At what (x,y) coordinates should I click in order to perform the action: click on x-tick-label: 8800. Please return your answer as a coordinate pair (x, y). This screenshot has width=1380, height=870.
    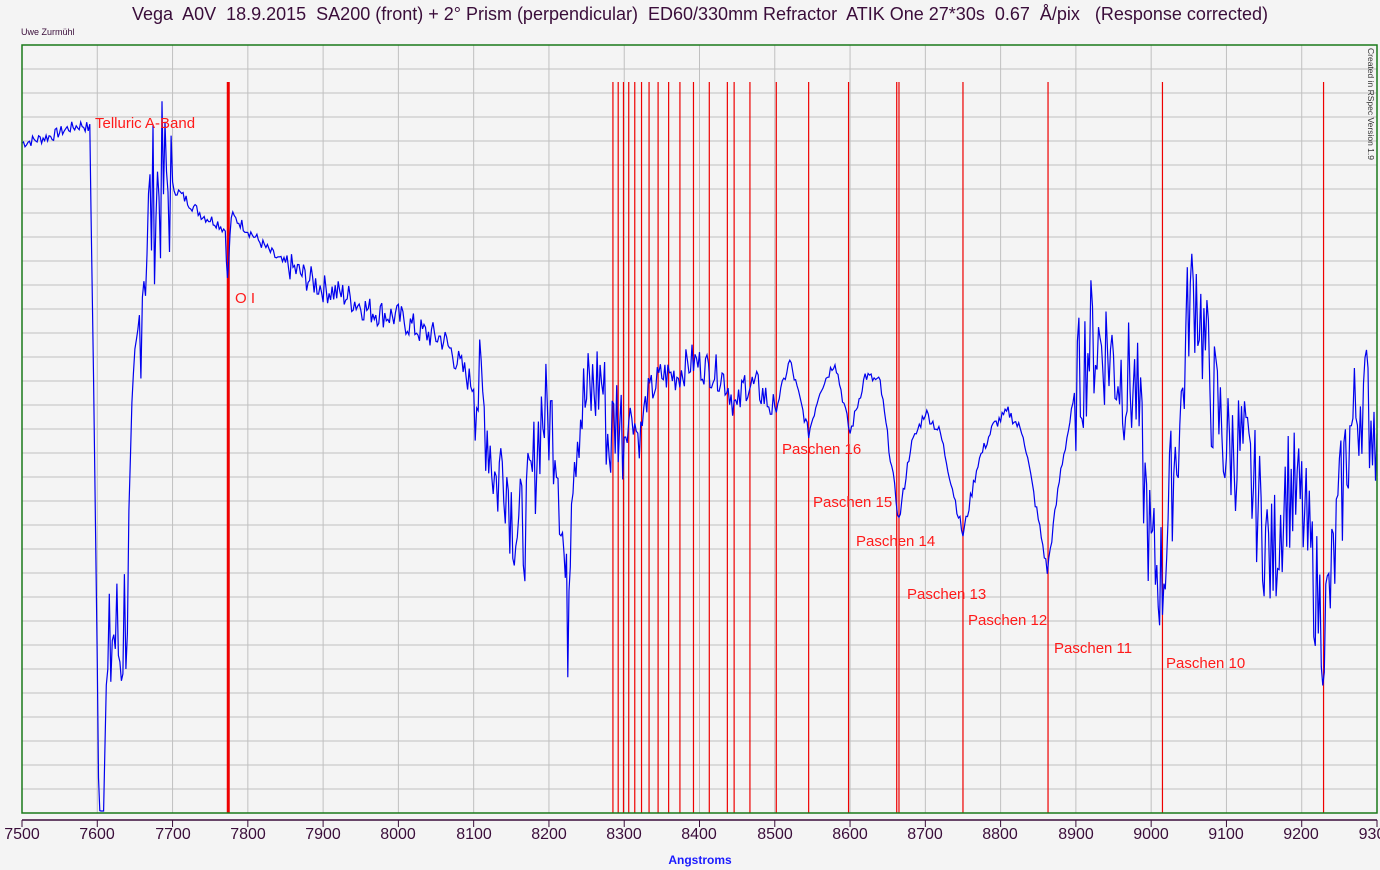
    Looking at the image, I should click on (1000, 834).